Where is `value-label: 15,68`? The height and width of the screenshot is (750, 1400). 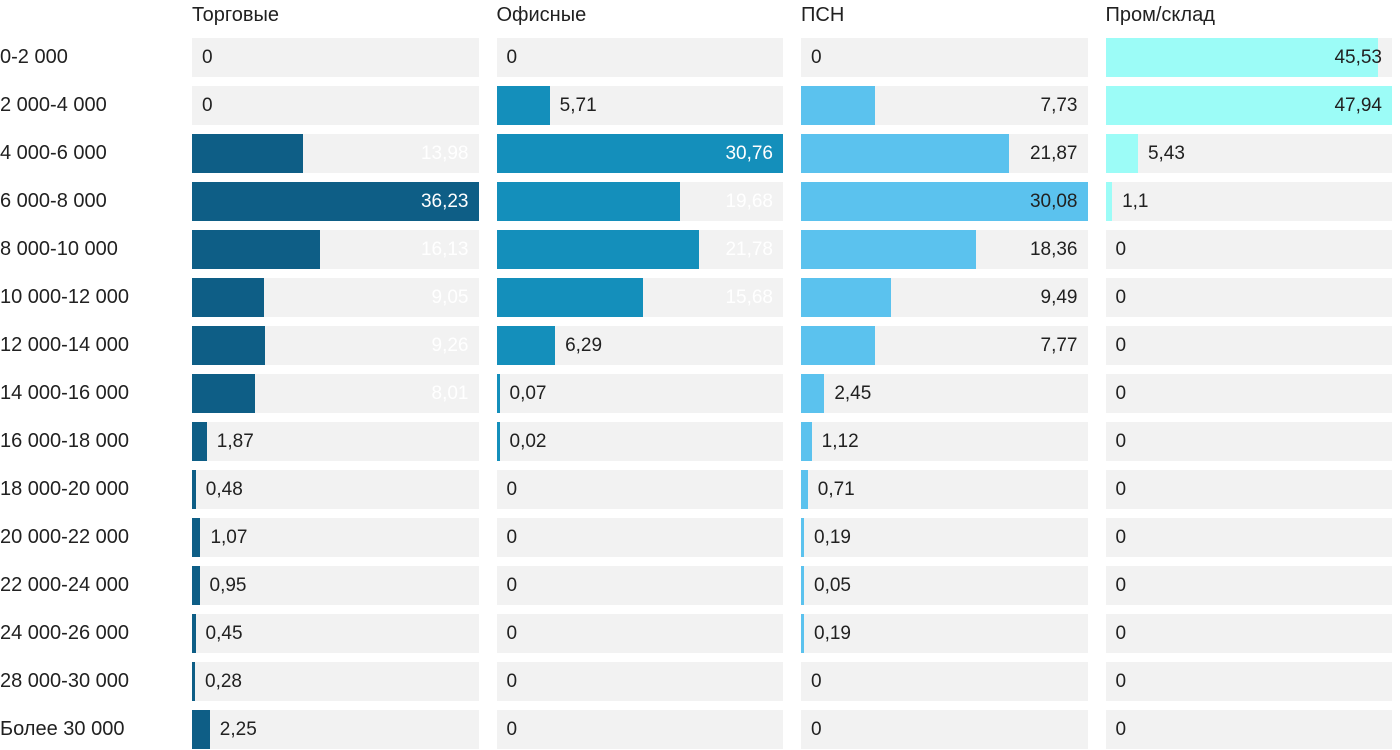 value-label: 15,68 is located at coordinates (749, 297).